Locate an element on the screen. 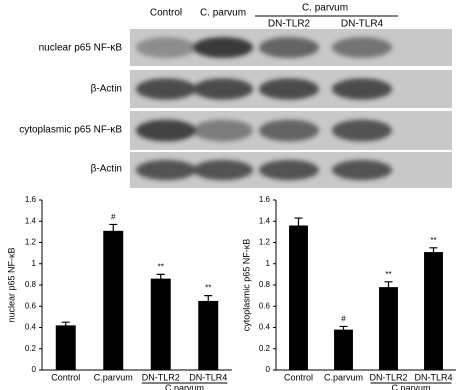 The height and width of the screenshot is (390, 474). y-axis-title: cytoplasmic p65 NF-κB is located at coordinates (246, 285).